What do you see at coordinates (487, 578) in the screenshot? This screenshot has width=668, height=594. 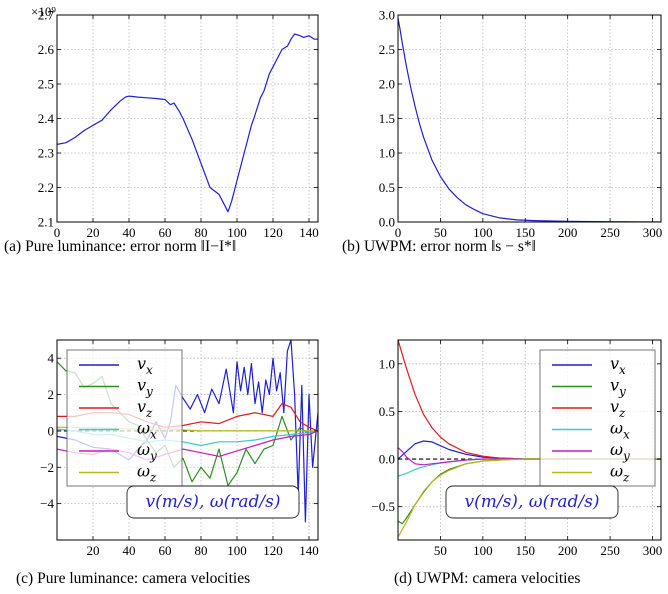 I see `panel-caption: (d) UWPM: camera velocities` at bounding box center [487, 578].